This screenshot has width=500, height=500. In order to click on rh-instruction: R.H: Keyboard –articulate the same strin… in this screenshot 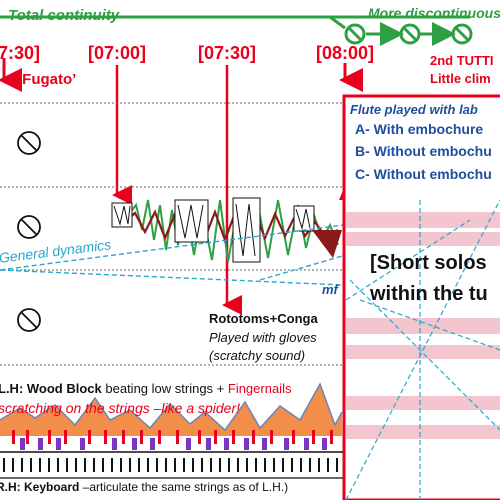, I will do `click(144, 487)`.